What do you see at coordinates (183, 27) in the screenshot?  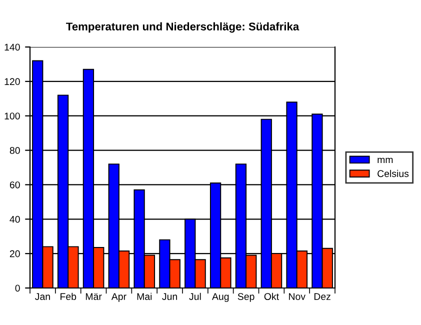 I see `chart-title: Temperaturen und Niederschläge: Südafrika` at bounding box center [183, 27].